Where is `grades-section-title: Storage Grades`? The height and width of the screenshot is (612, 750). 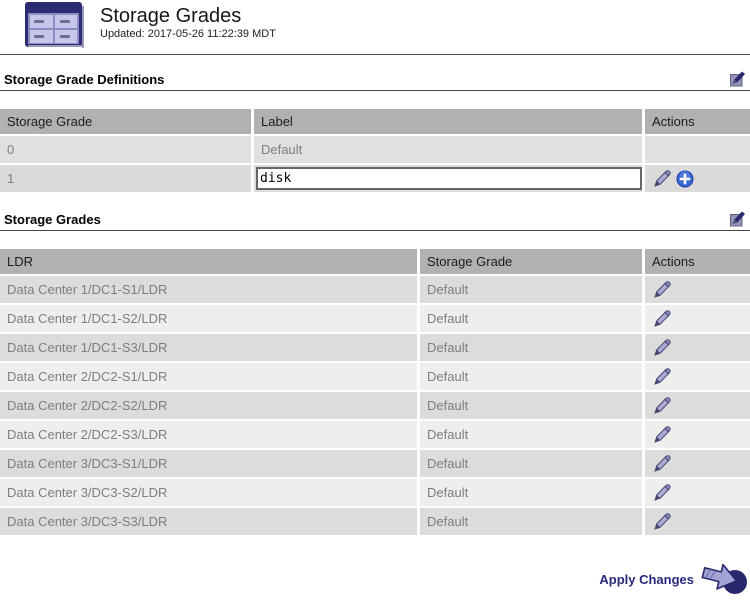
grades-section-title: Storage Grades is located at coordinates (52, 219).